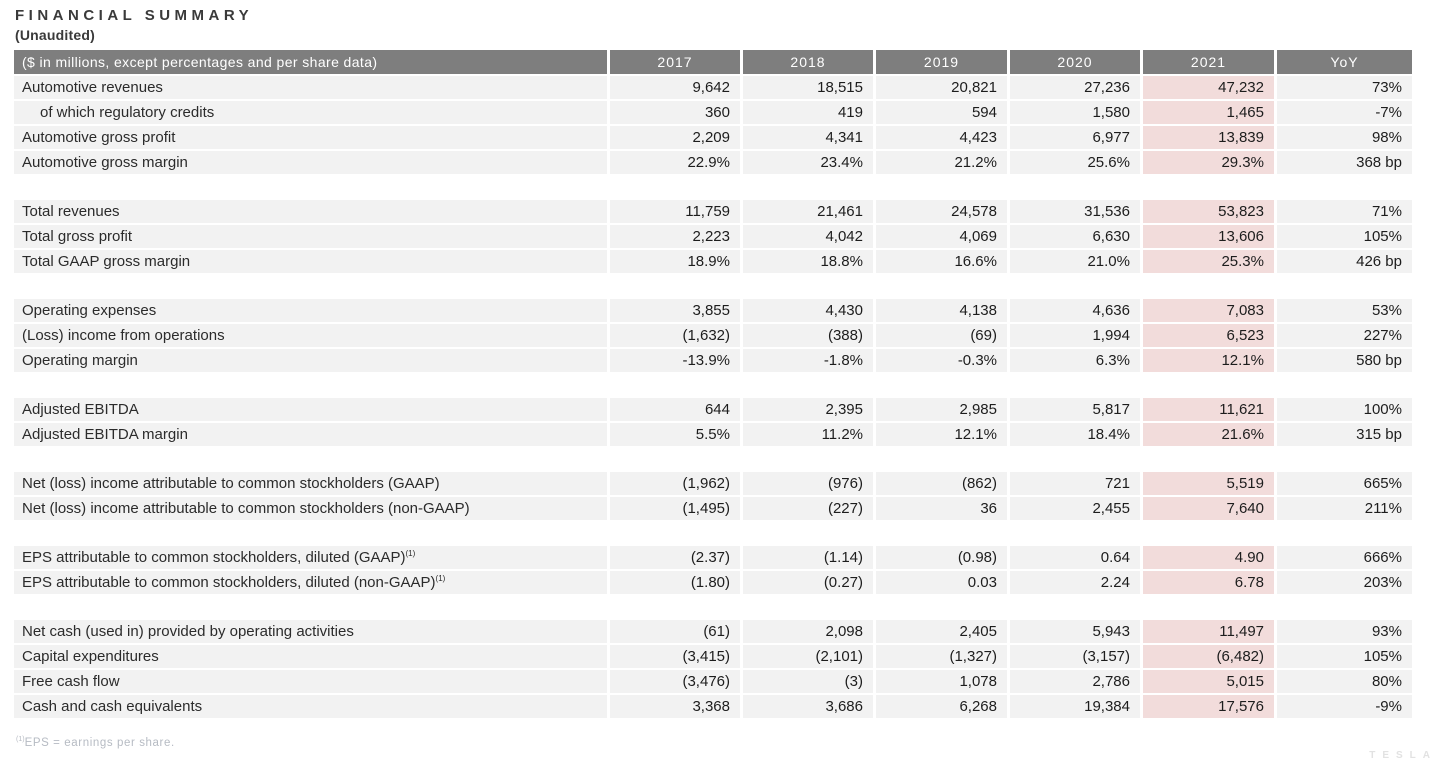  I want to click on cell-yoy: 211%, so click(1344, 508).